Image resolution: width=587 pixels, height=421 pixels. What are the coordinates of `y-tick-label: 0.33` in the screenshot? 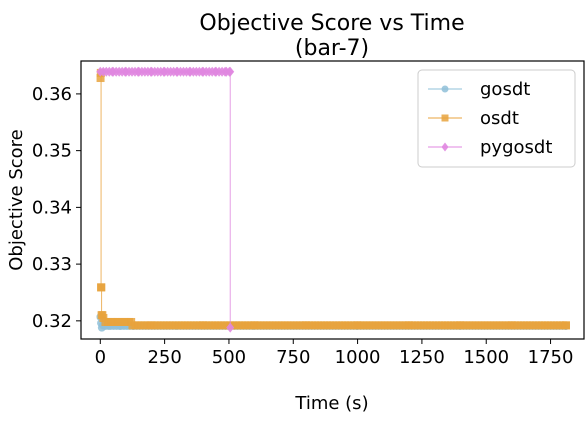 It's located at (52, 264).